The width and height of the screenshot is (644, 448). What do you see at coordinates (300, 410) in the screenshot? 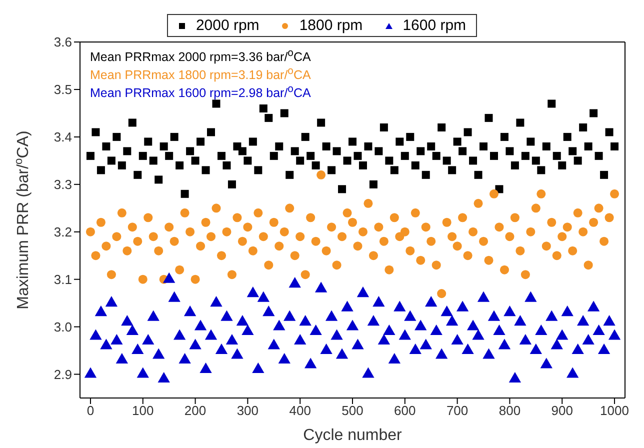
I see `x-tick-label: 400` at bounding box center [300, 410].